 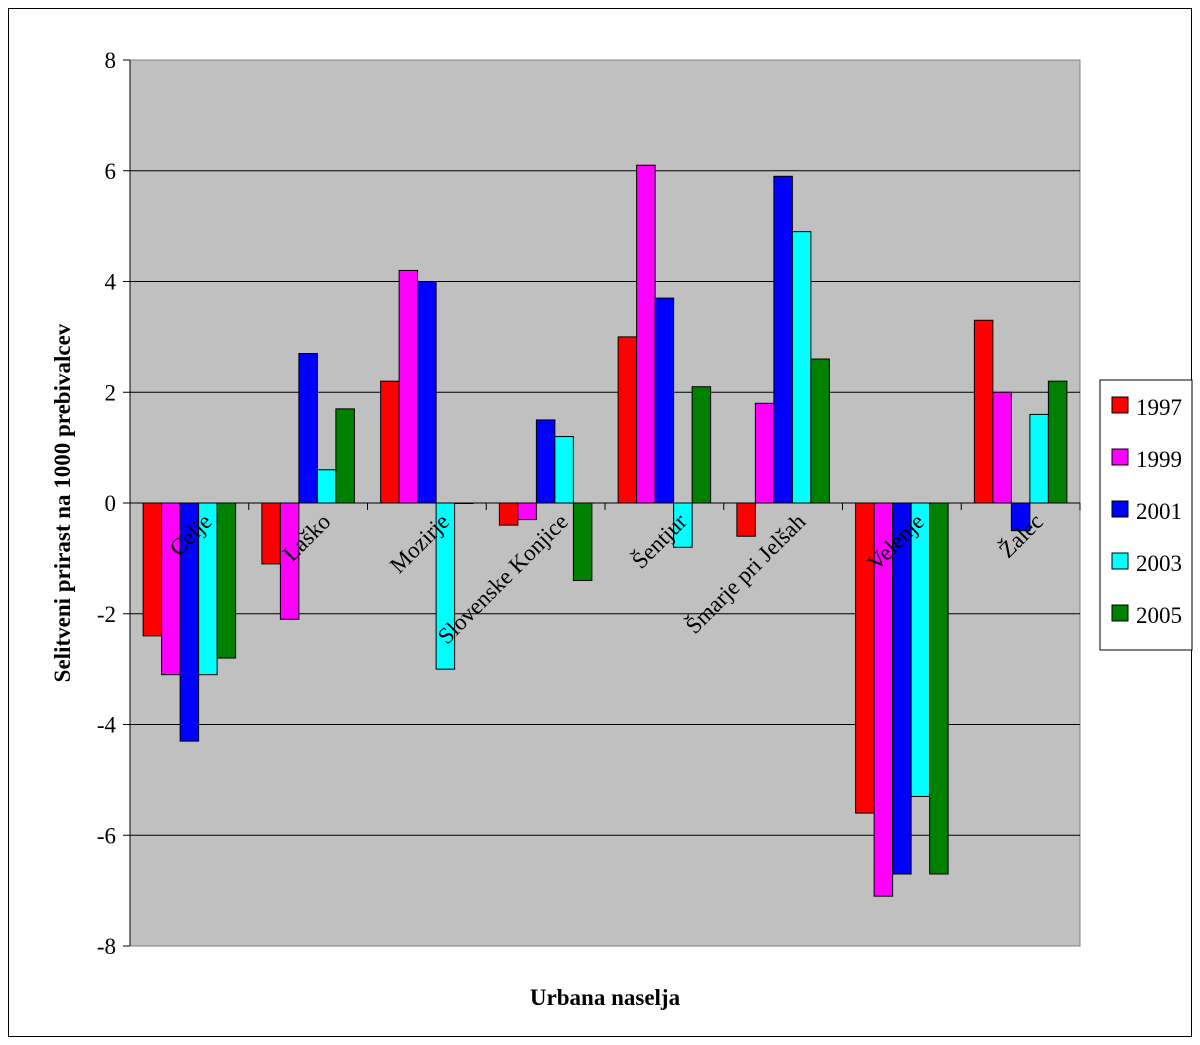 I want to click on legend-swatch-2005, so click(x=1120, y=613).